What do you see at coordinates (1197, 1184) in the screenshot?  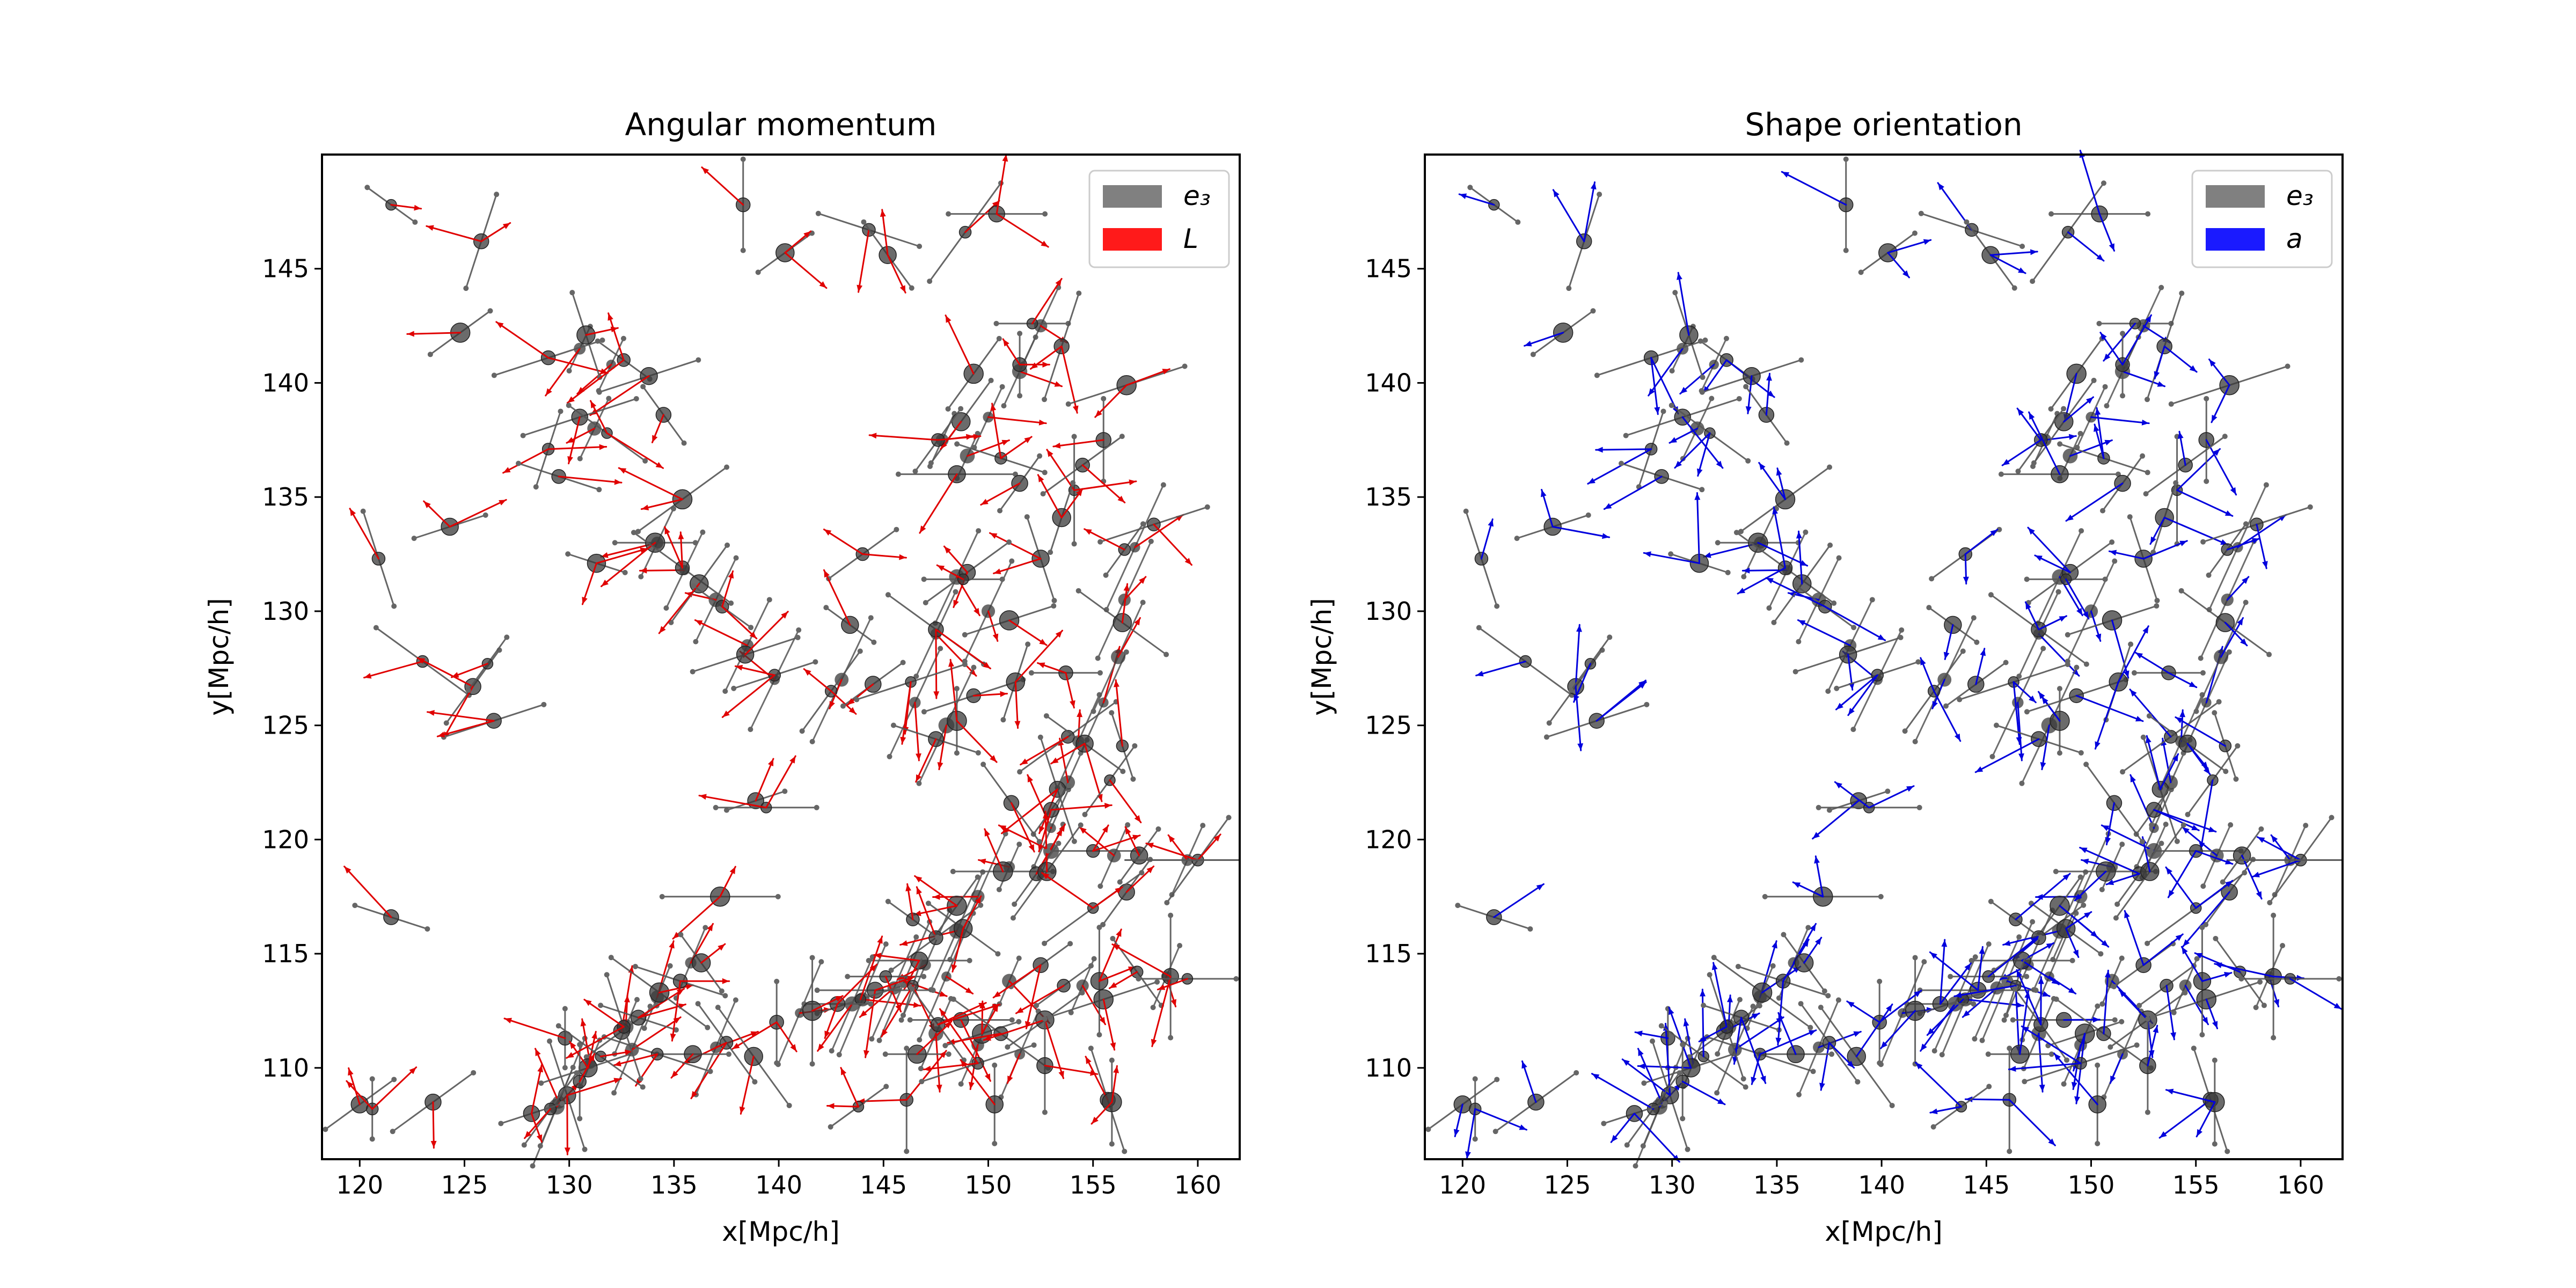 I see `x-tick-label: 160` at bounding box center [1197, 1184].